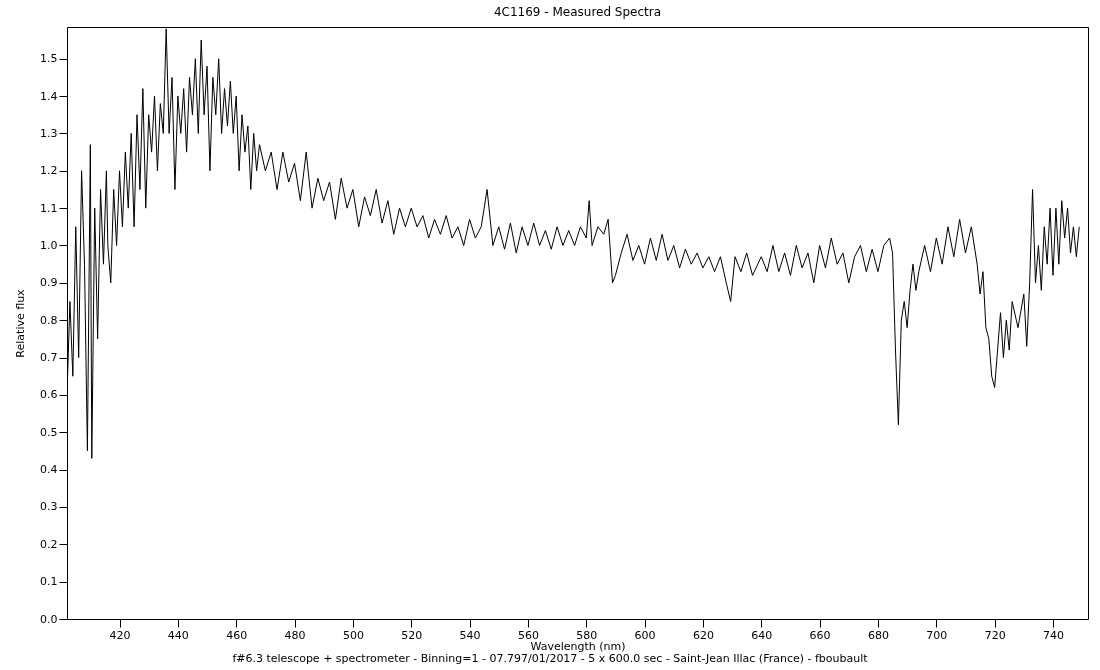  I want to click on y-tick-label: 0.6, so click(49, 395).